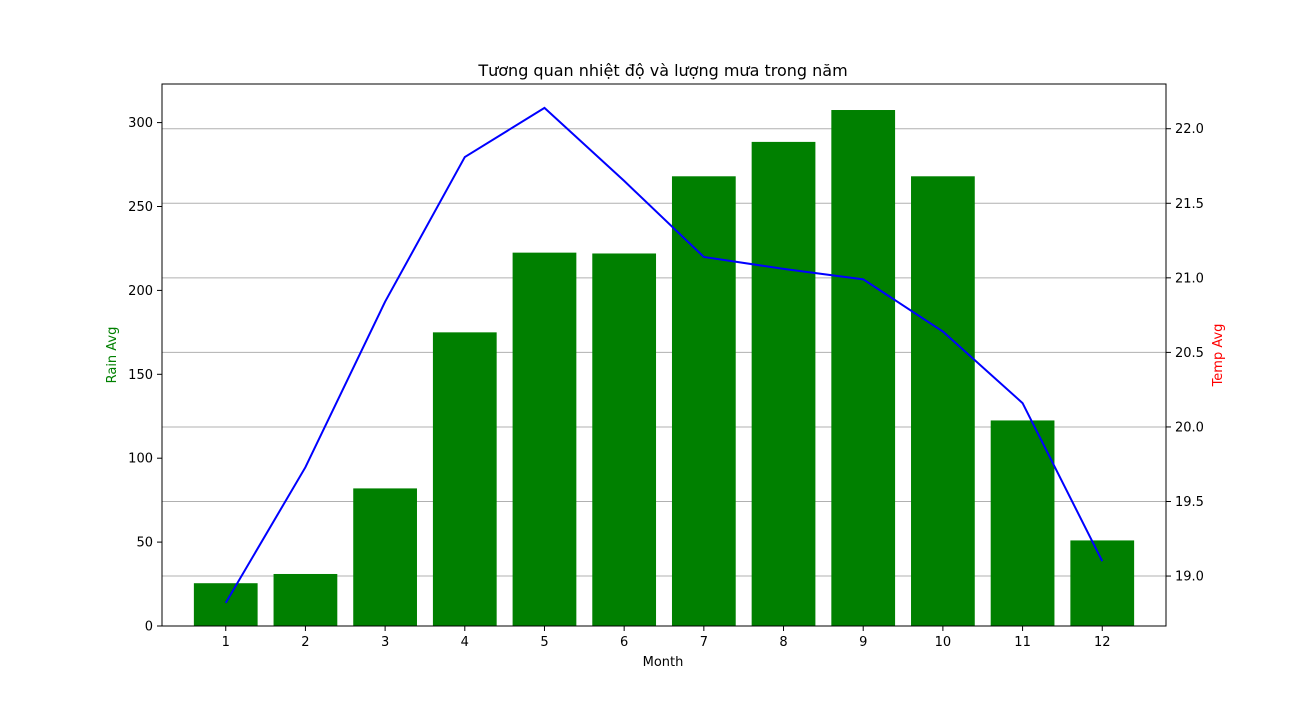  I want to click on y-right-tick-label: 20.0, so click(1189, 427).